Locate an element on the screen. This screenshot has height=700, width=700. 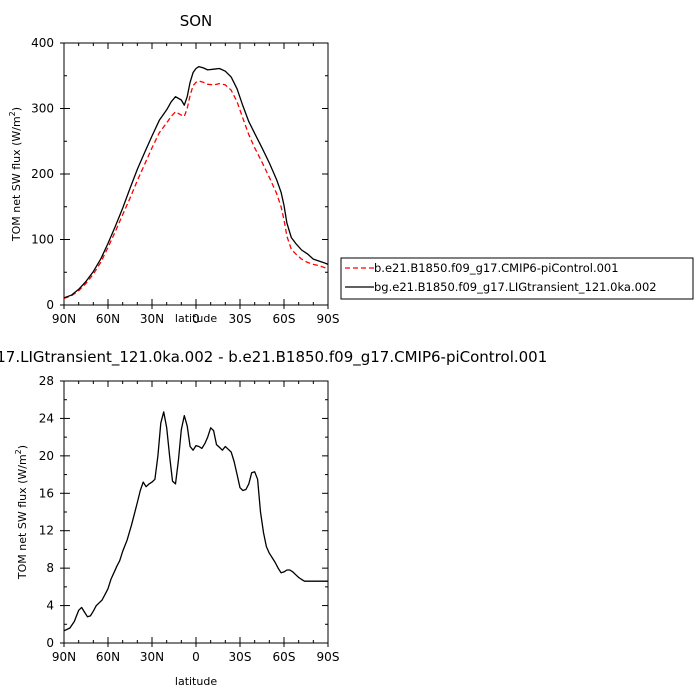
top-x-axis-label: latitude is located at coordinates (196, 318).